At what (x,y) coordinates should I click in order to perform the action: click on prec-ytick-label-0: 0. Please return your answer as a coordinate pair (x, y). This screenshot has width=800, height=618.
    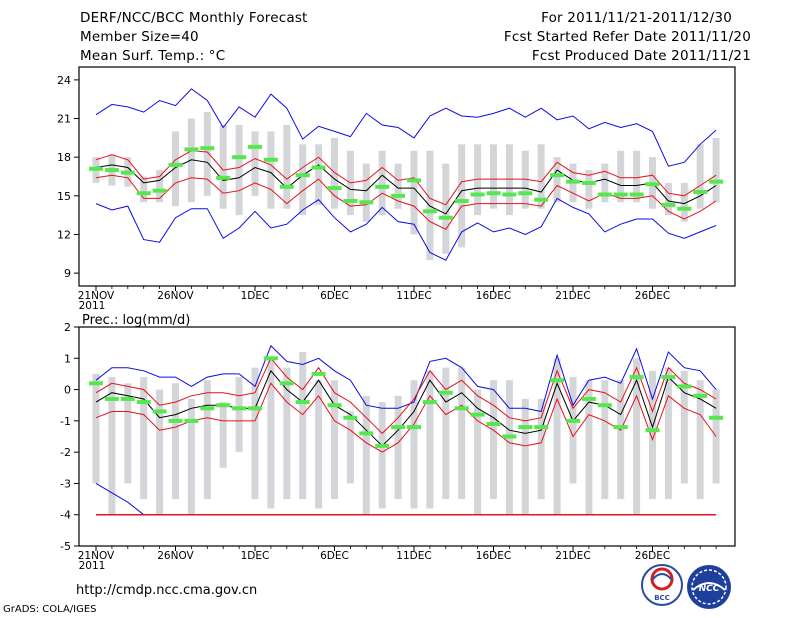
    Looking at the image, I should click on (67, 390).